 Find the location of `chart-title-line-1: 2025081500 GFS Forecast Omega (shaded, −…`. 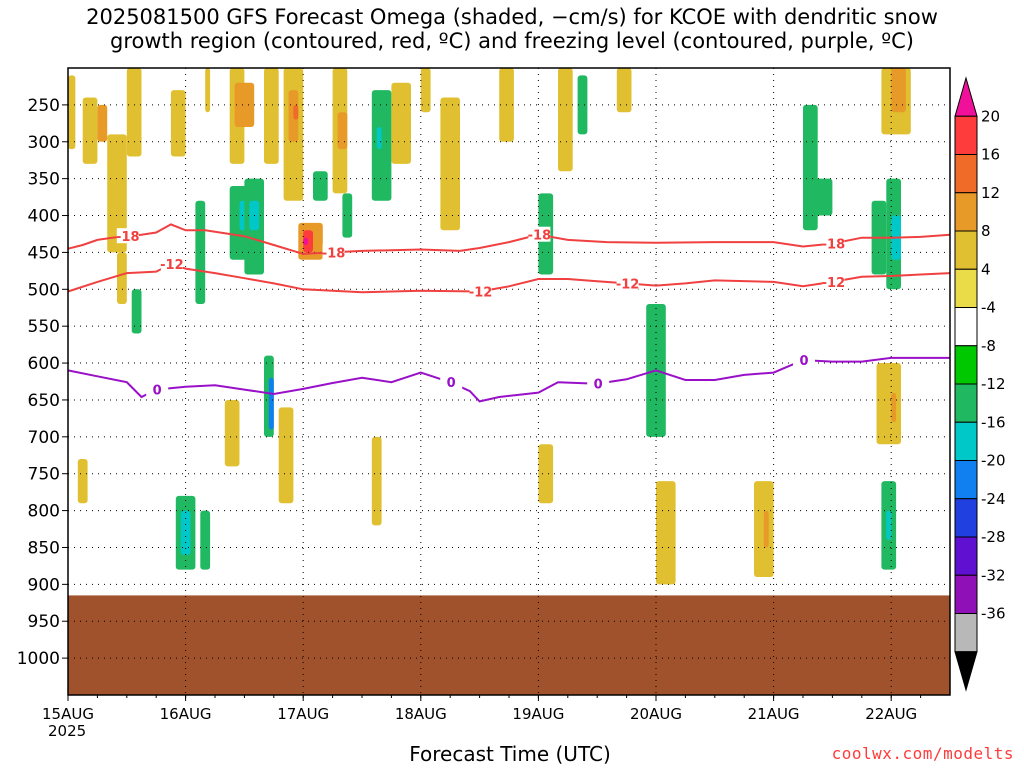

chart-title-line-1: 2025081500 GFS Forecast Omega (shaded, −… is located at coordinates (512, 17).